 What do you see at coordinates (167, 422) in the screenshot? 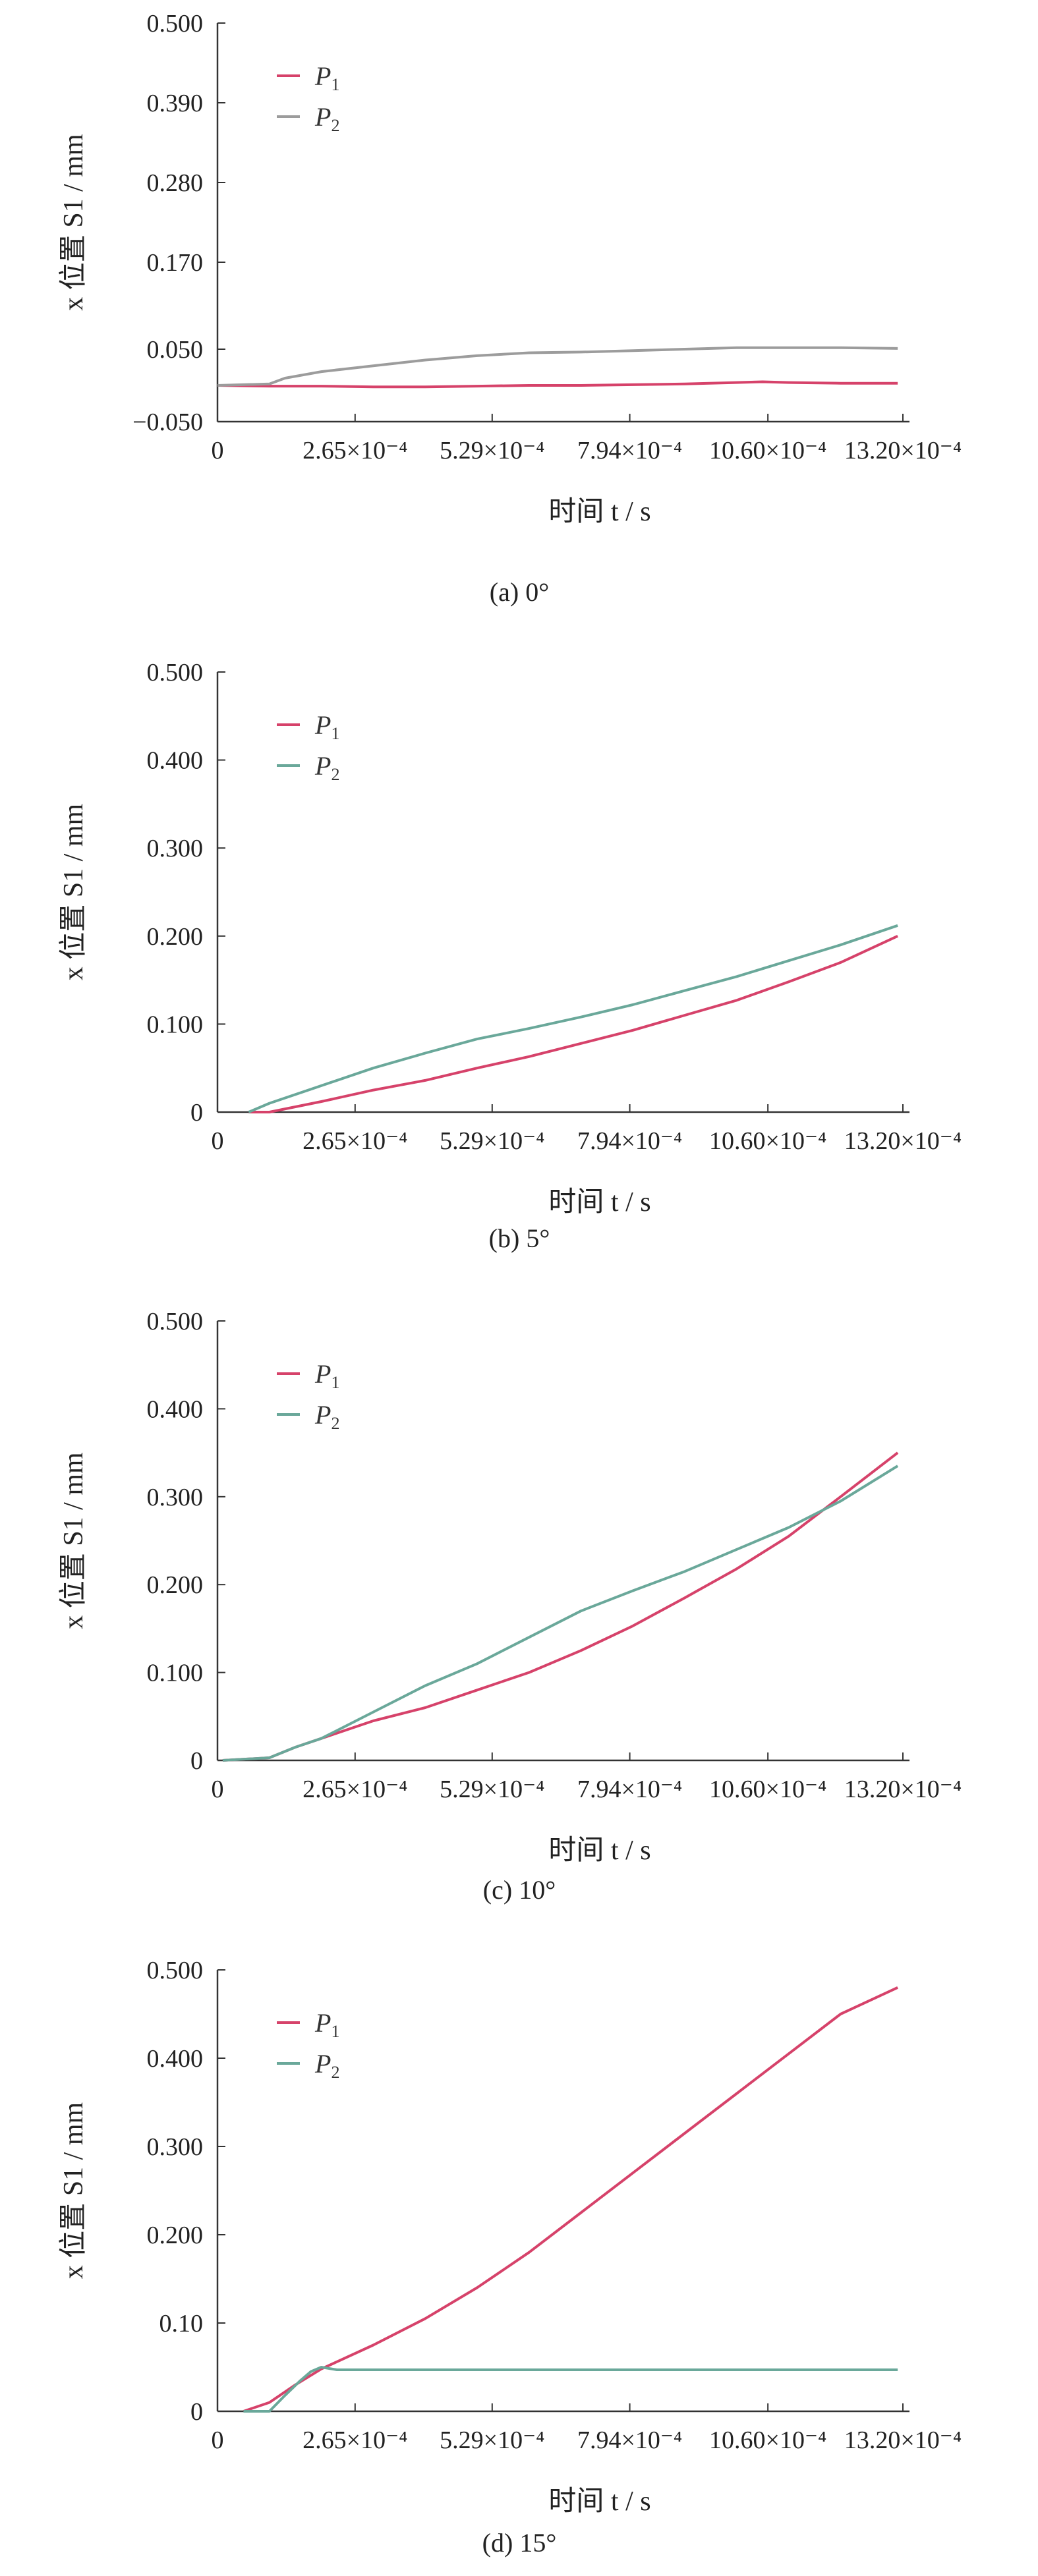
I see `y-tick-label: −0.050` at bounding box center [167, 422].